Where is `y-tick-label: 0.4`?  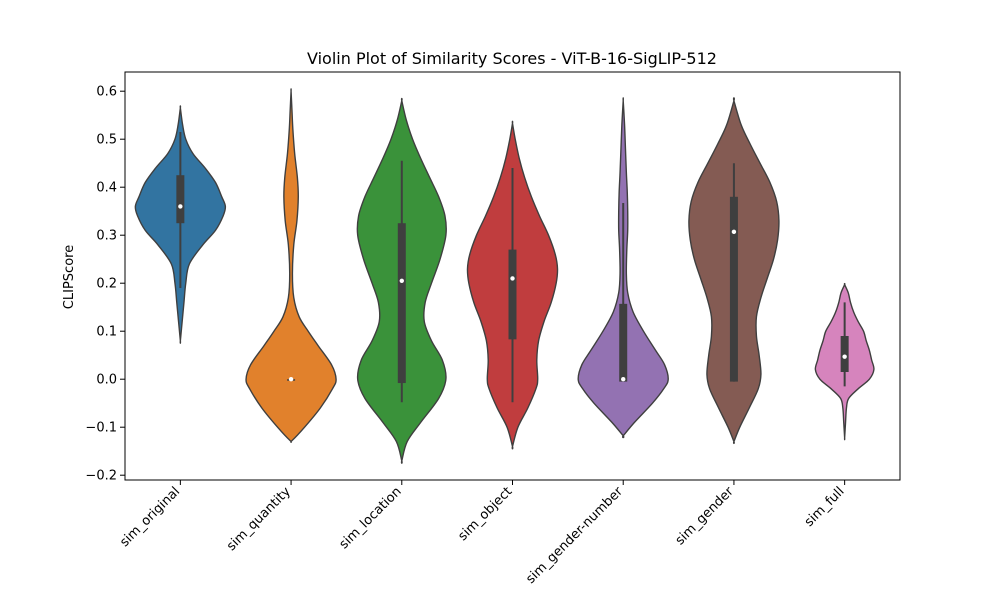 y-tick-label: 0.4 is located at coordinates (106, 188).